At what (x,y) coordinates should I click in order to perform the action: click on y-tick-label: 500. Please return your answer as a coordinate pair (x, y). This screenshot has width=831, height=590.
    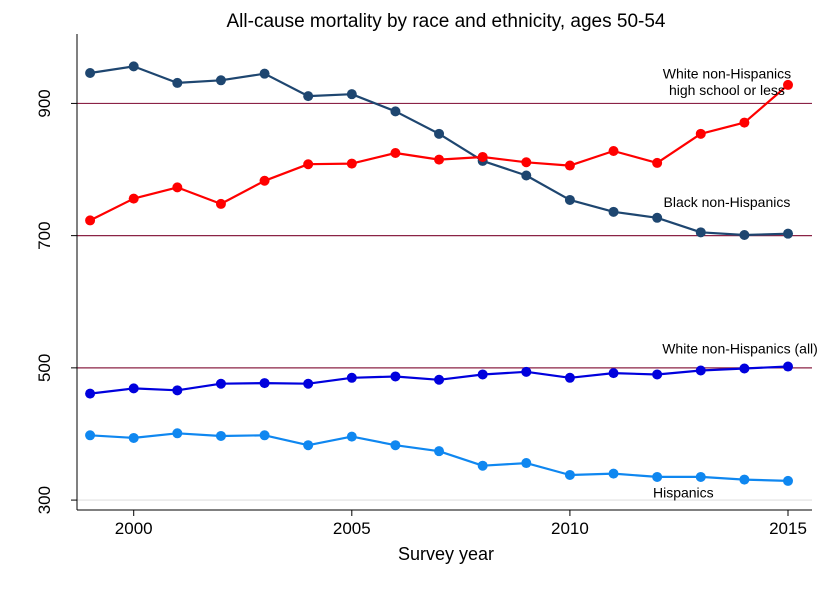
    Looking at the image, I should click on (44, 368).